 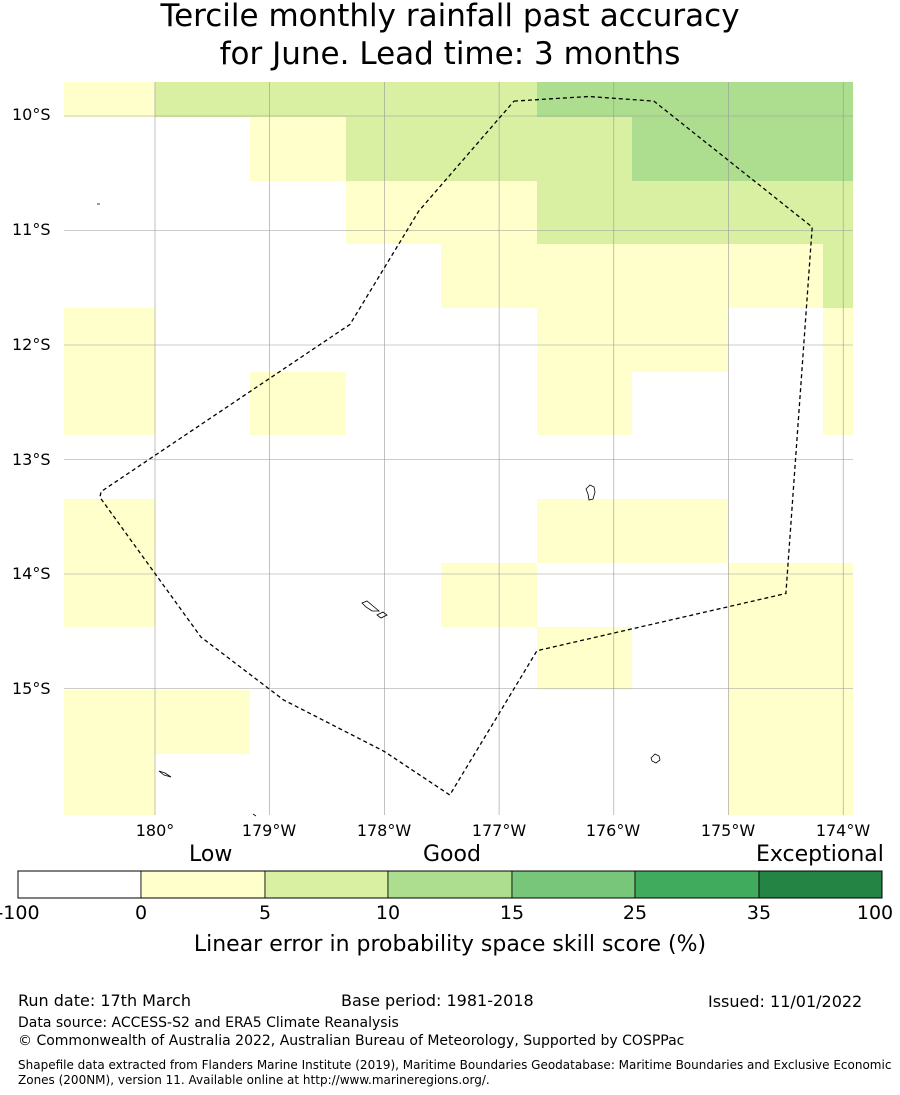 I want to click on category-exceptional: Exceptional, so click(x=820, y=854).